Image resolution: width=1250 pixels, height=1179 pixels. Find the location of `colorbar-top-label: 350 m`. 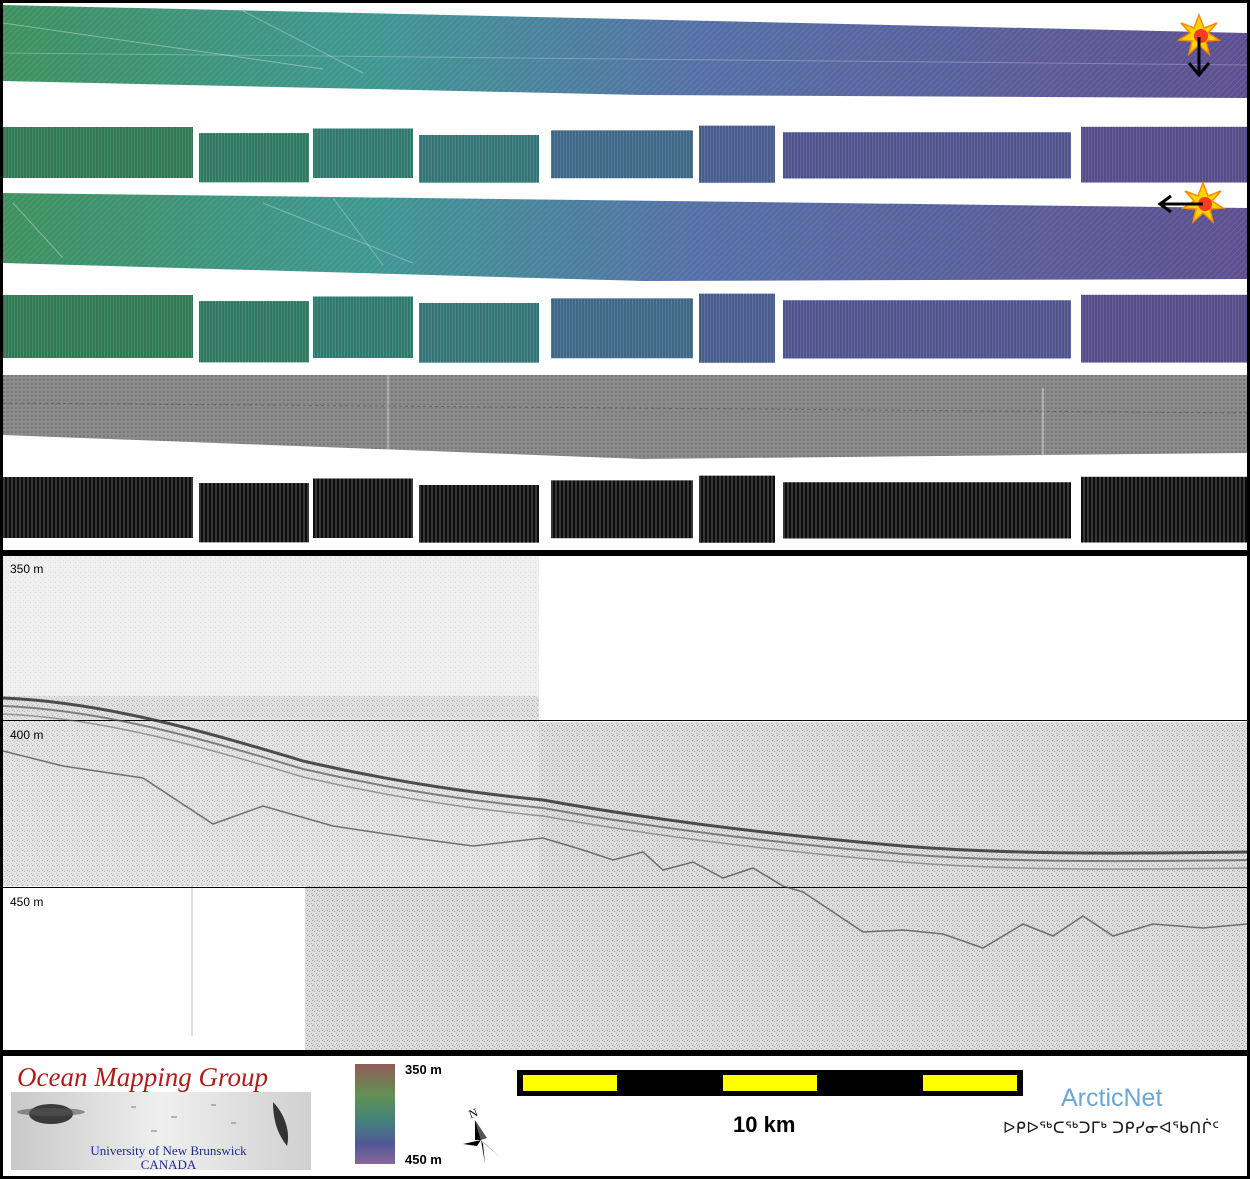

colorbar-top-label: 350 m is located at coordinates (423, 1069).